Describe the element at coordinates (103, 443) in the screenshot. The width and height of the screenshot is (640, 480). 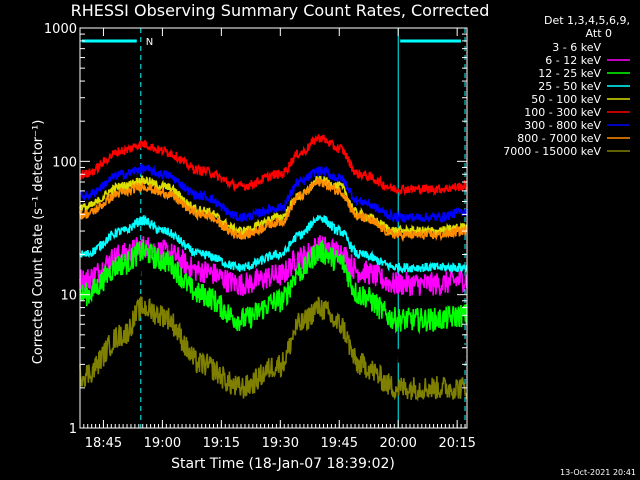
I see `x-tick-label: 18:45` at that location.